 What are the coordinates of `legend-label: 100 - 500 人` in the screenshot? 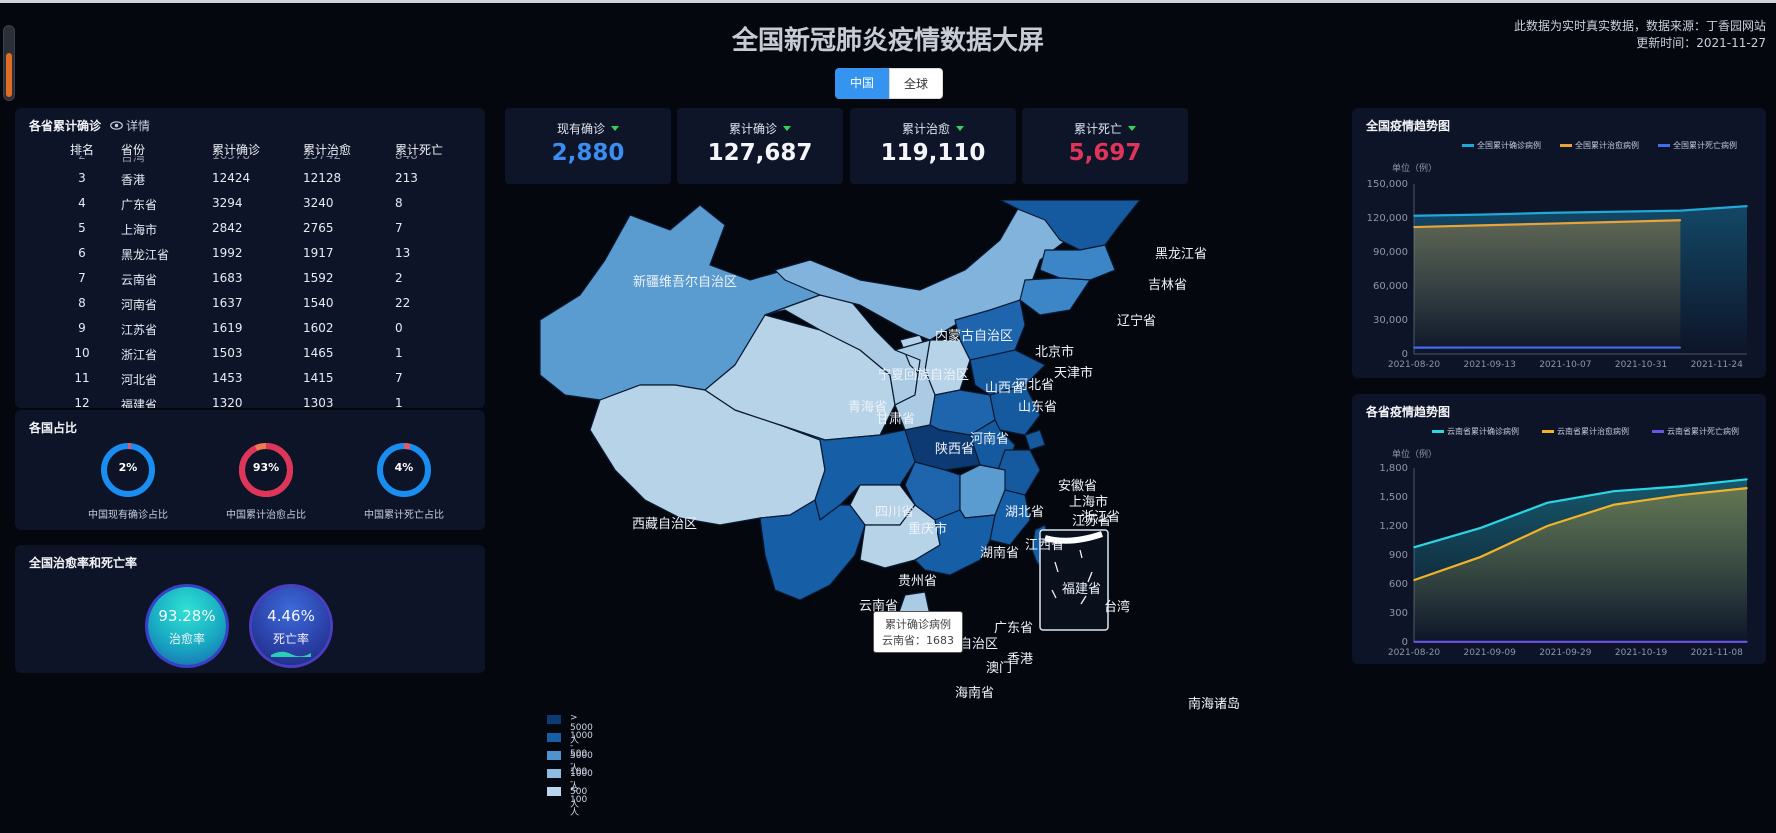 It's located at (579, 788).